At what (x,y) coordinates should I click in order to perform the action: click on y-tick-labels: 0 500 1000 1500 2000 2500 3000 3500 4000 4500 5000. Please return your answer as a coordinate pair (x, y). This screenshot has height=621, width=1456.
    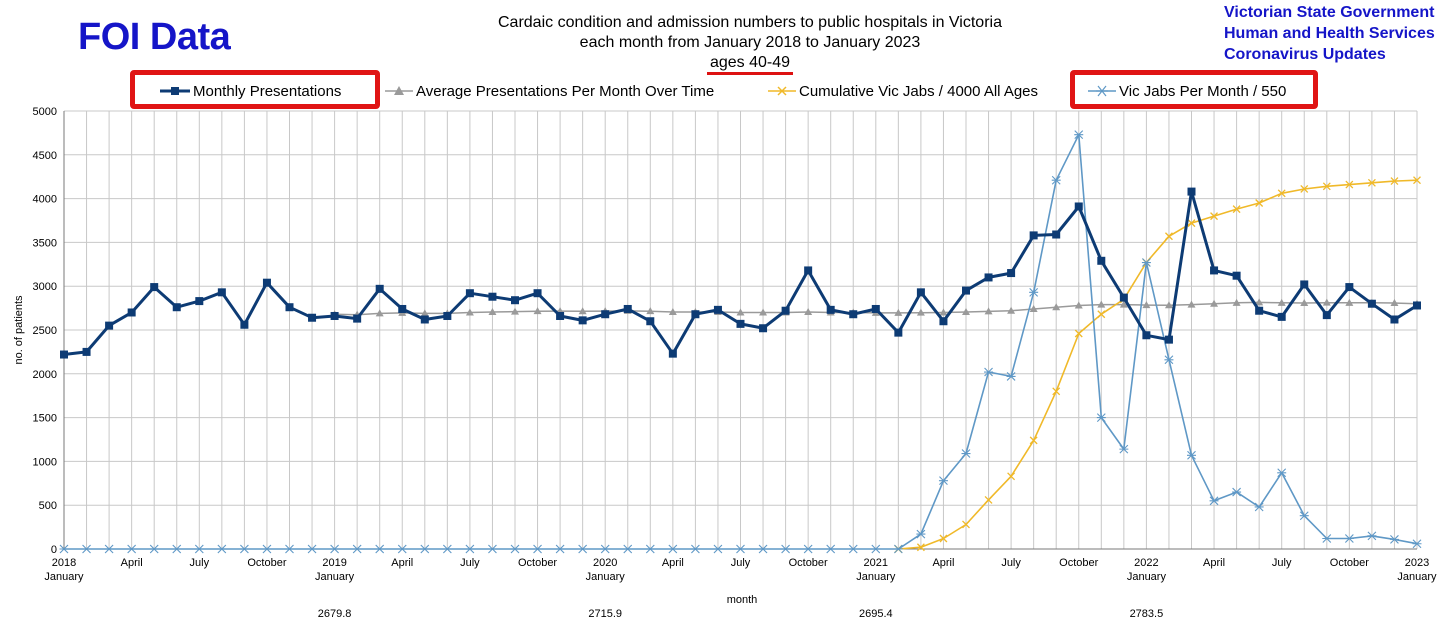
    Looking at the image, I should click on (45, 331).